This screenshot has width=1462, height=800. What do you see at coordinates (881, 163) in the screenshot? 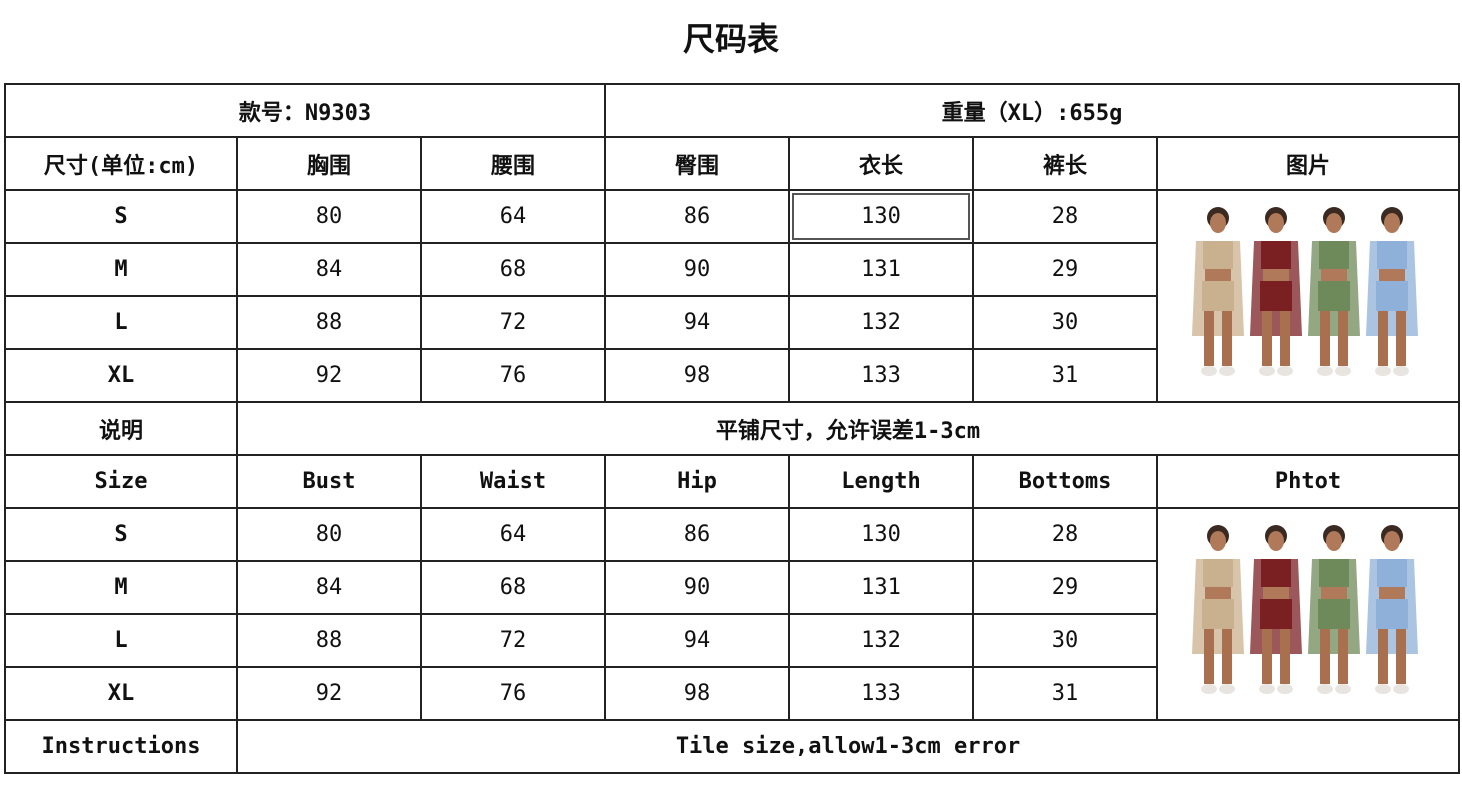
I see `header-cell: 衣长` at bounding box center [881, 163].